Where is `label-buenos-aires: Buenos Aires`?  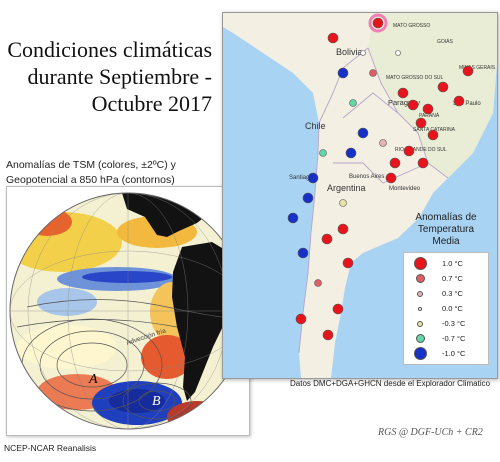 label-buenos-aires: Buenos Aires is located at coordinates (366, 177).